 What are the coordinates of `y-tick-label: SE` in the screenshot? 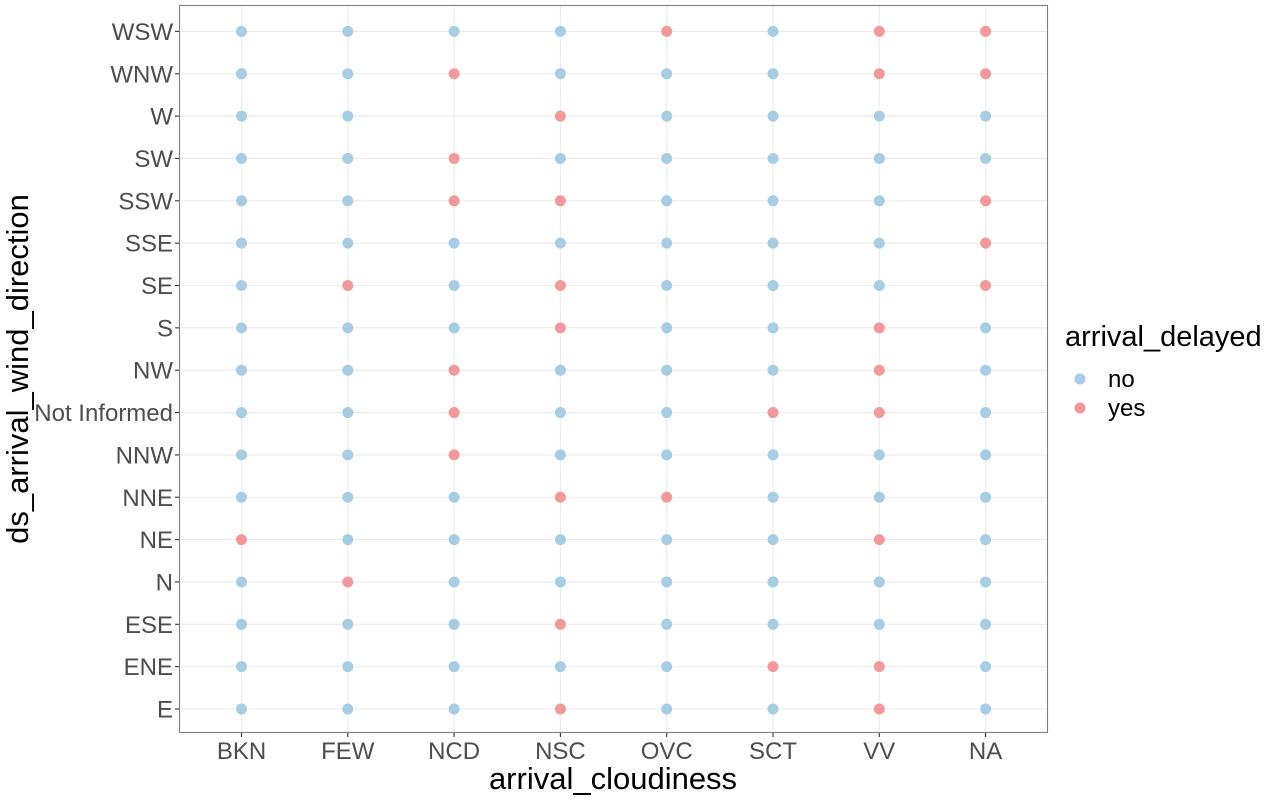 It's located at (157, 286).